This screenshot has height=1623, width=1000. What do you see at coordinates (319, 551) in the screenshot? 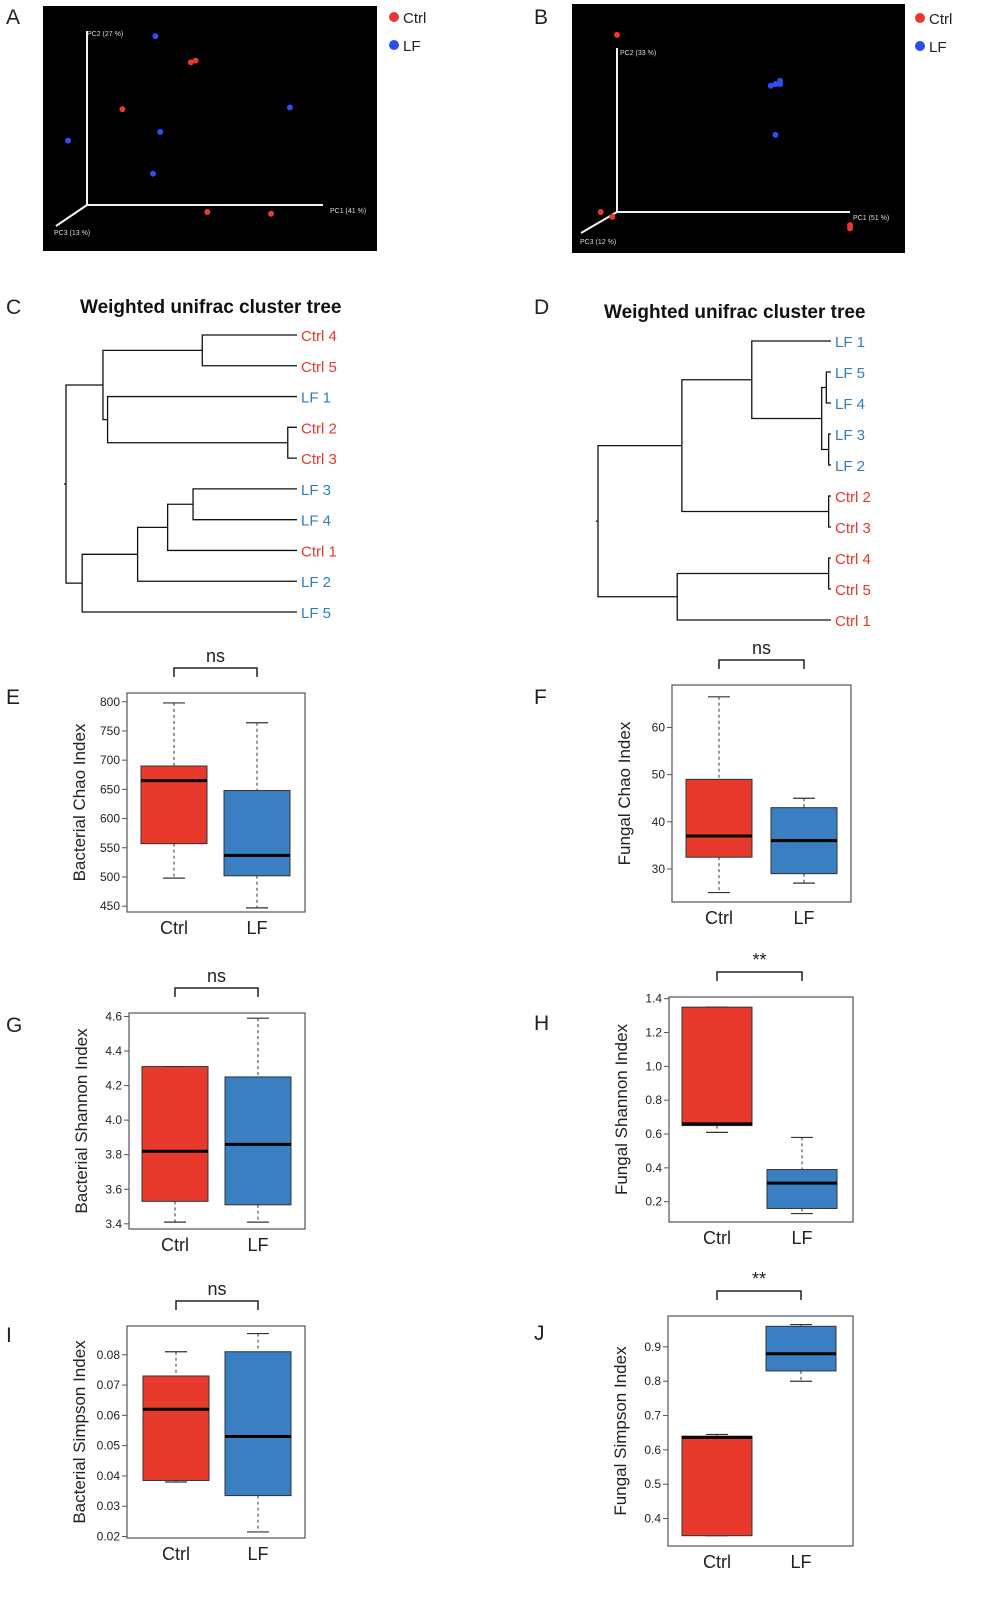
I see `dendrogram-leaf-label: Ctrl 1` at bounding box center [319, 551].